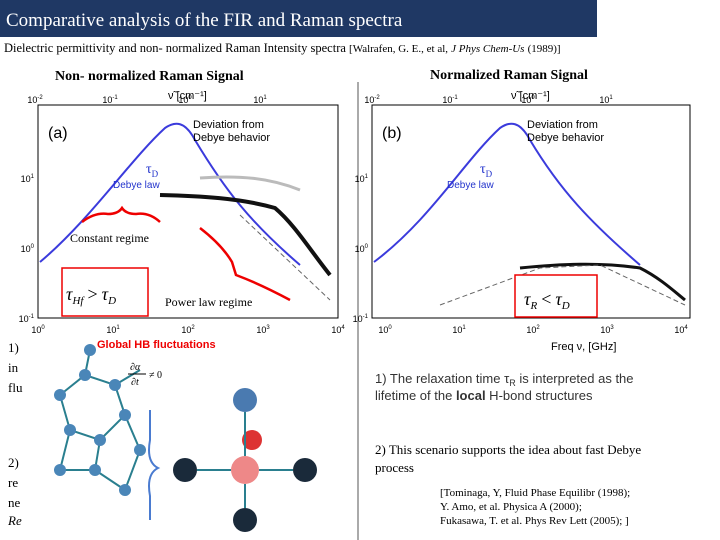 This screenshot has height=540, width=720. Describe the element at coordinates (484, 395) in the screenshot. I see `point-1: lifetime of the local H-bond structures` at that location.